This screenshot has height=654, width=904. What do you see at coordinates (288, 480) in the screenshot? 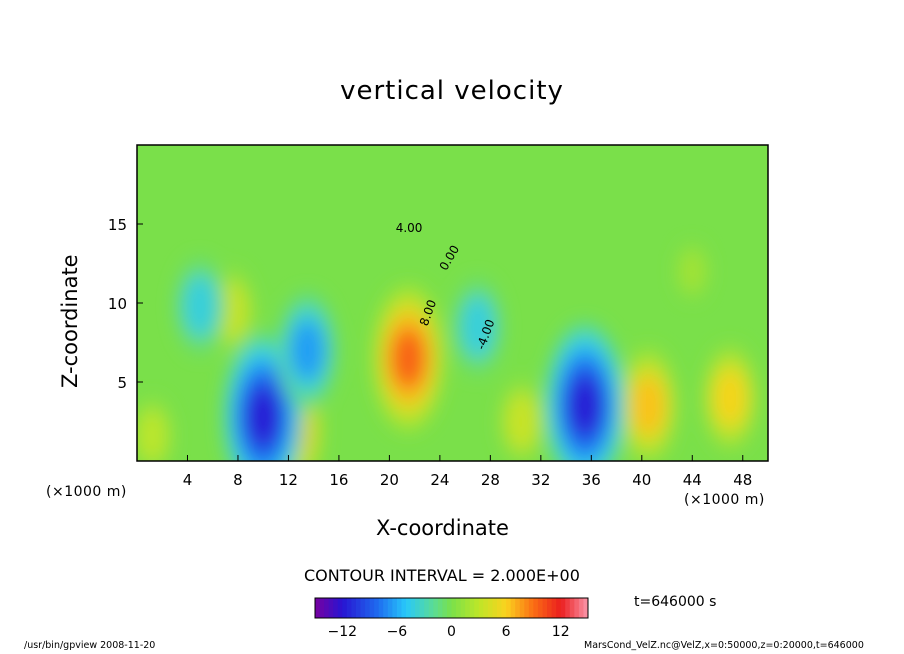
I see `x-tick-label-12: 12` at bounding box center [288, 480].